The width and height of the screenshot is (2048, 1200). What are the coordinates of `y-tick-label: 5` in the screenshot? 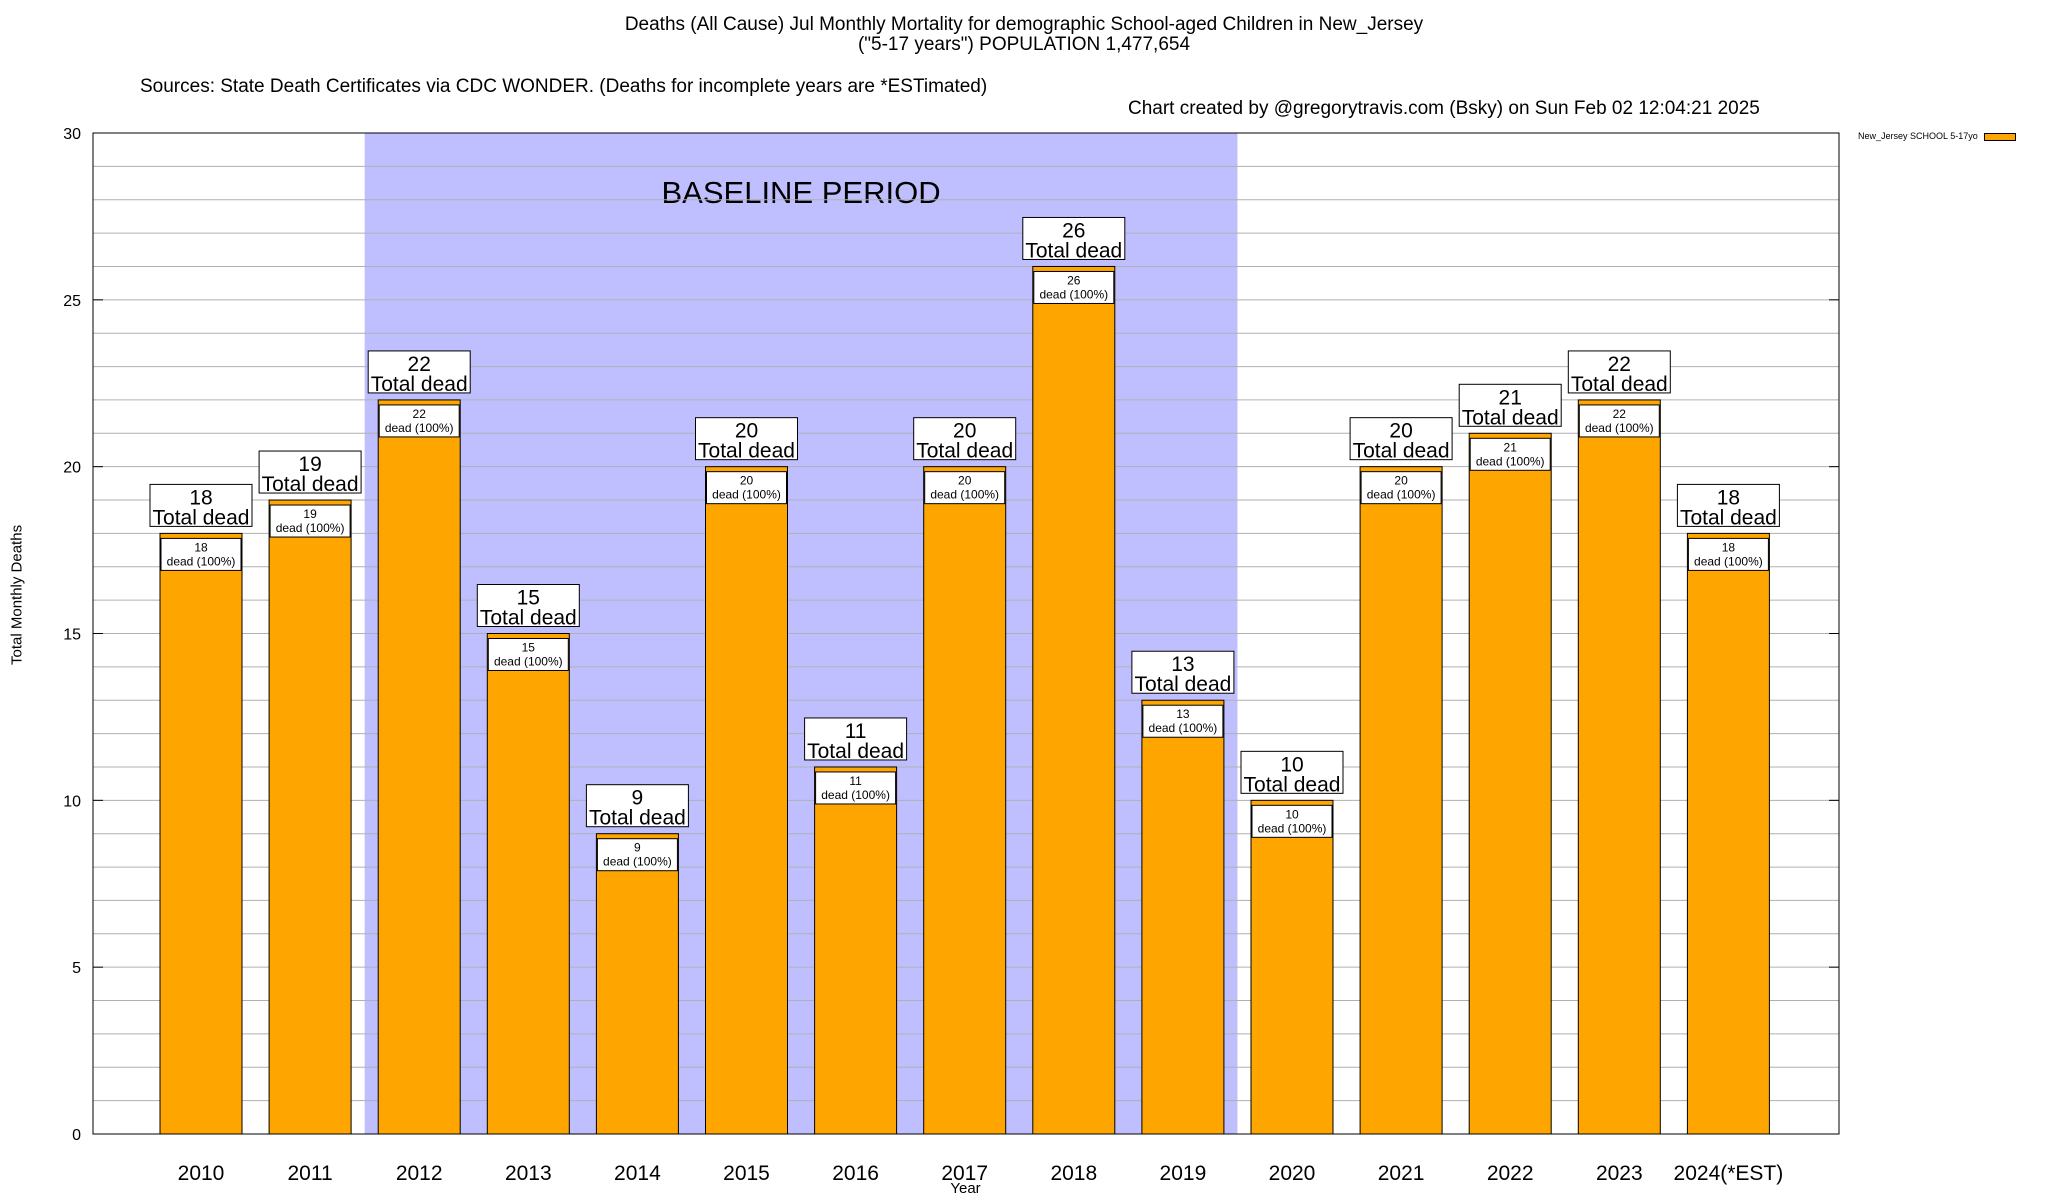 It's located at (76, 968).